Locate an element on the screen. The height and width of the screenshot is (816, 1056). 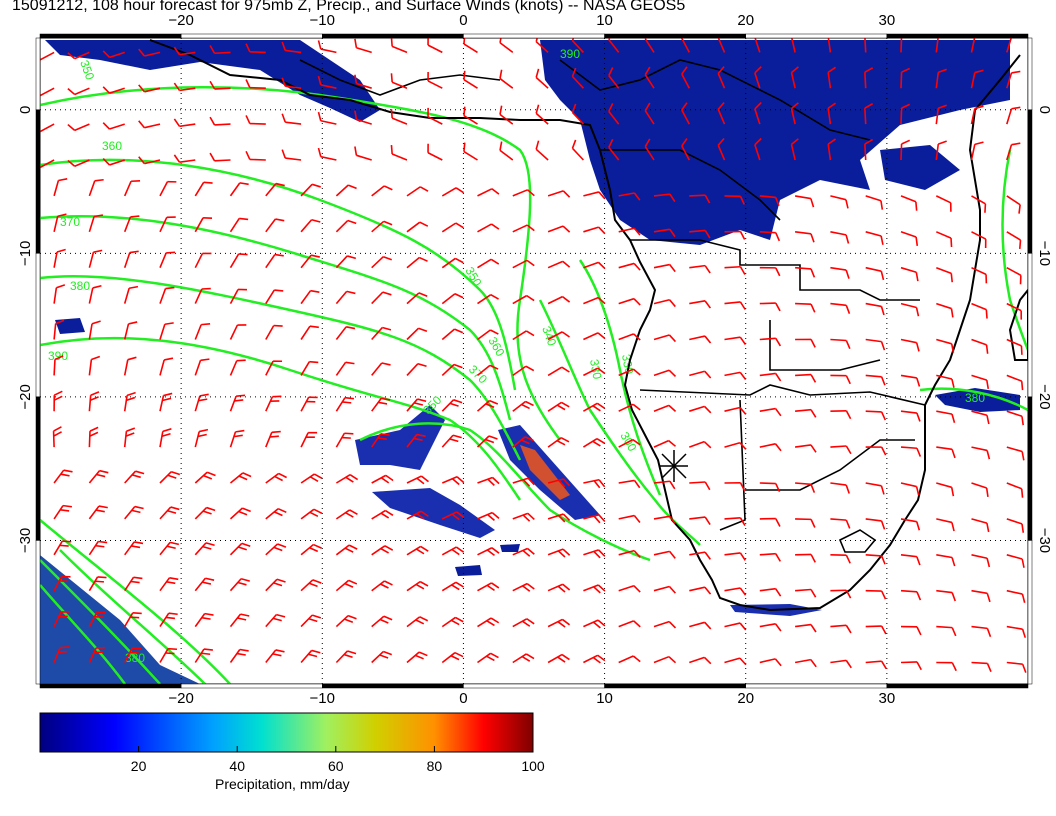
lon-tick-label-bottom: −10 is located at coordinates (322, 698).